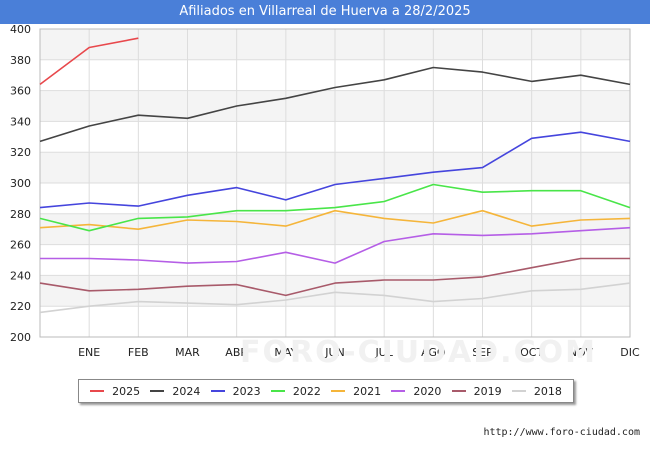  I want to click on x-tick-label: JUL, so click(383, 352).